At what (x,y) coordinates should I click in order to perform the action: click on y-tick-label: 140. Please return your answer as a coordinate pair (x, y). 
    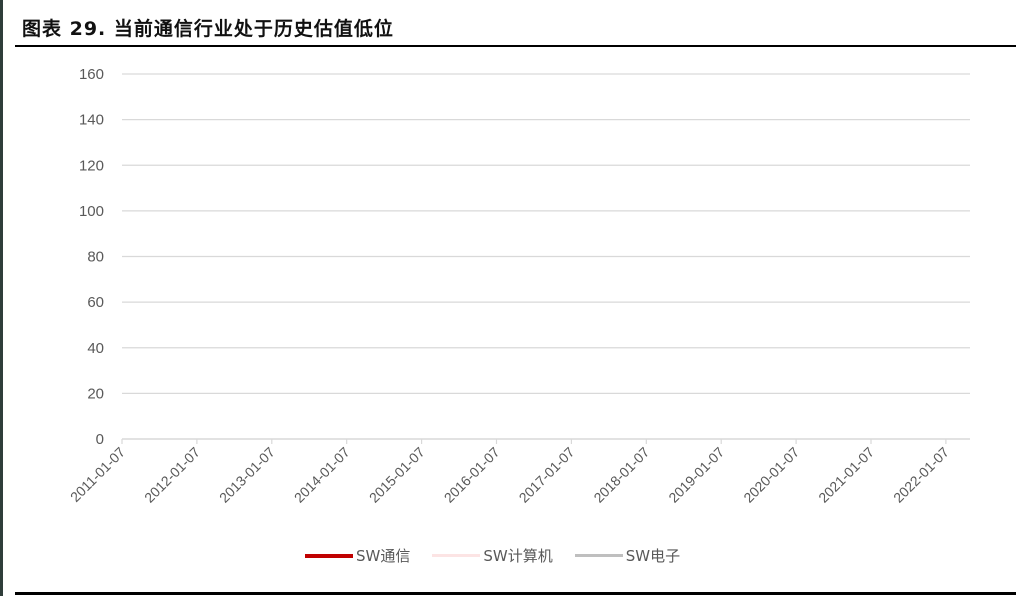
    Looking at the image, I should click on (91, 120).